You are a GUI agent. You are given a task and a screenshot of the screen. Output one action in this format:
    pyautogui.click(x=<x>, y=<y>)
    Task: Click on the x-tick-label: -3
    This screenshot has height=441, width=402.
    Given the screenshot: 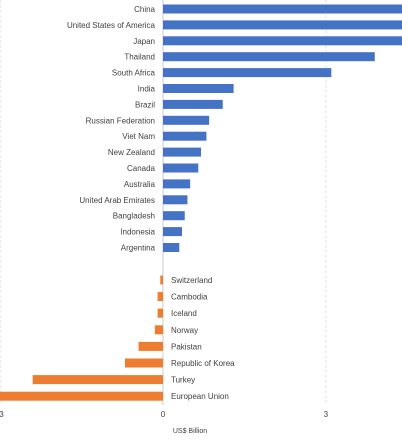 What is the action you would take?
    pyautogui.click(x=2, y=414)
    